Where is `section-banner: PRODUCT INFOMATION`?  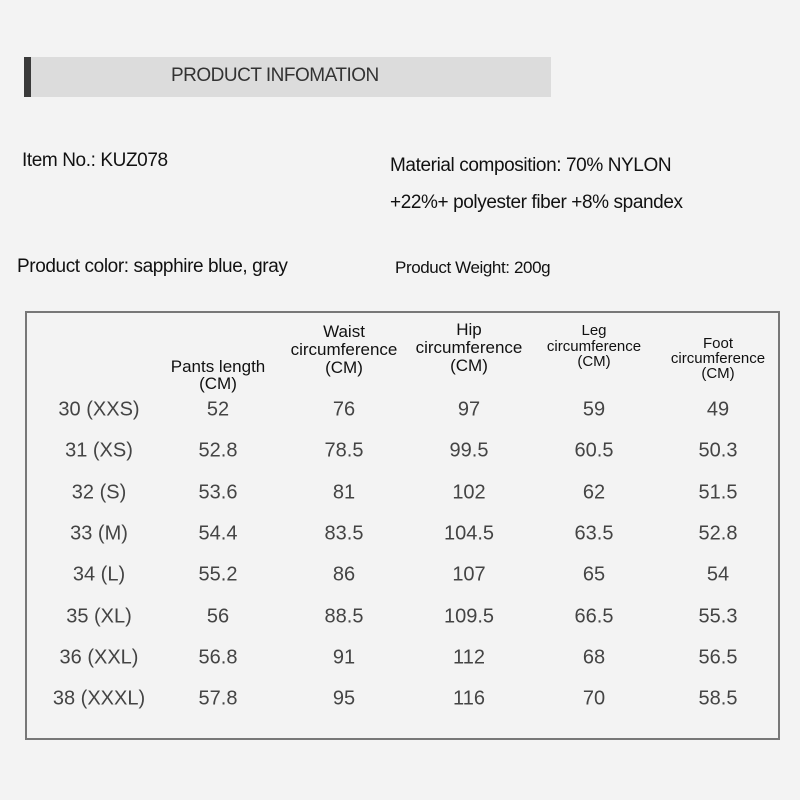
section-banner: PRODUCT INFOMATION is located at coordinates (287, 77).